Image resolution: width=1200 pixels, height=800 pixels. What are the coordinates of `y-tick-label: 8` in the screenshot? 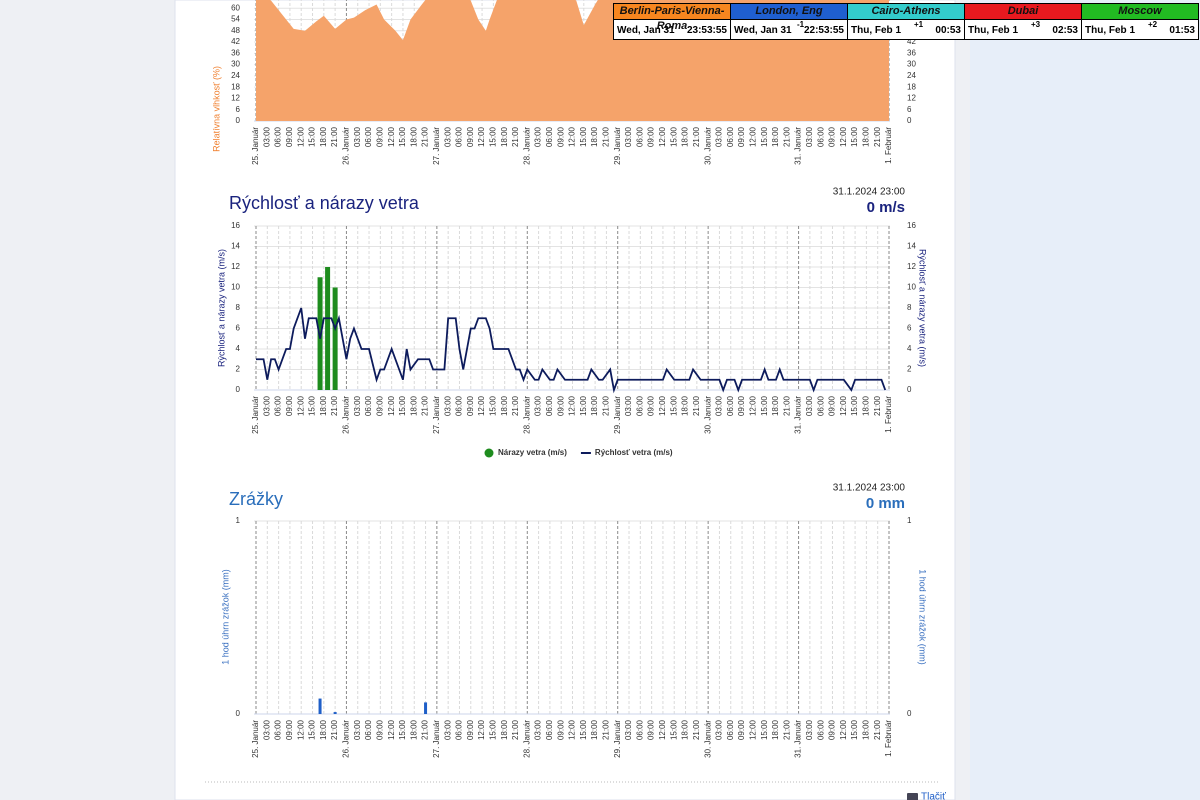 It's located at (238, 307).